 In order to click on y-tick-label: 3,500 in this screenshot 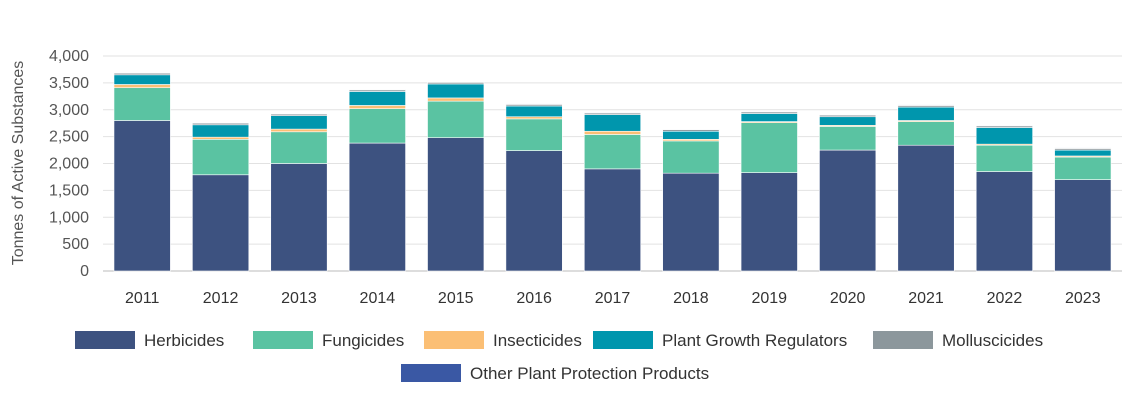, I will do `click(69, 83)`.